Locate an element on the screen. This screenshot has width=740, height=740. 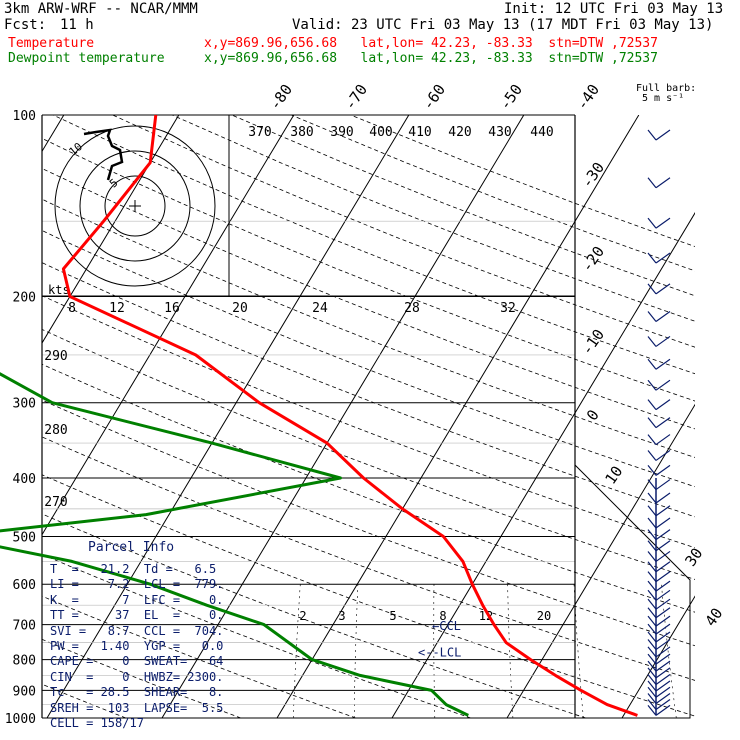
isotherm-tick-label: 0 is located at coordinates (593, 415).